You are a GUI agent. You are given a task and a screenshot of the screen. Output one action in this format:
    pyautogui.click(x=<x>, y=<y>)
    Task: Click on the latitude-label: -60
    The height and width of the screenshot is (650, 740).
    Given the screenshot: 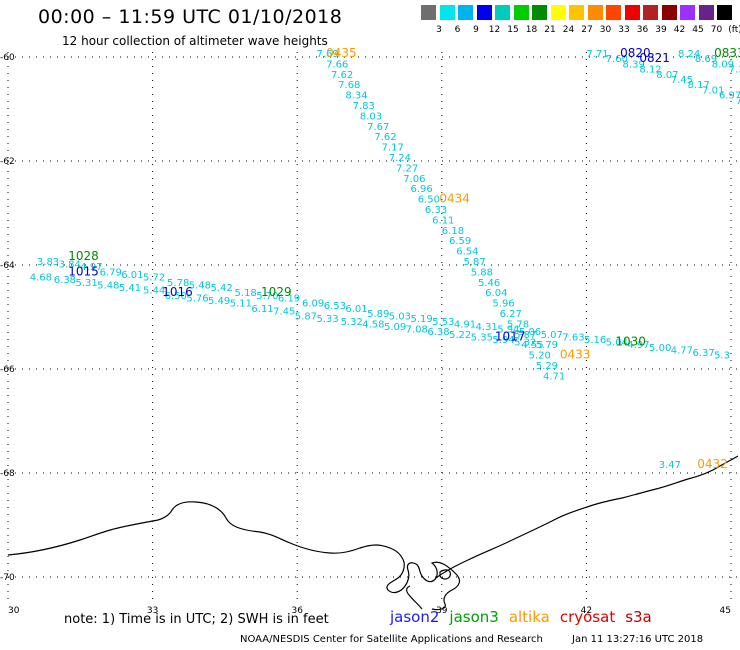 What is the action you would take?
    pyautogui.click(x=7, y=58)
    